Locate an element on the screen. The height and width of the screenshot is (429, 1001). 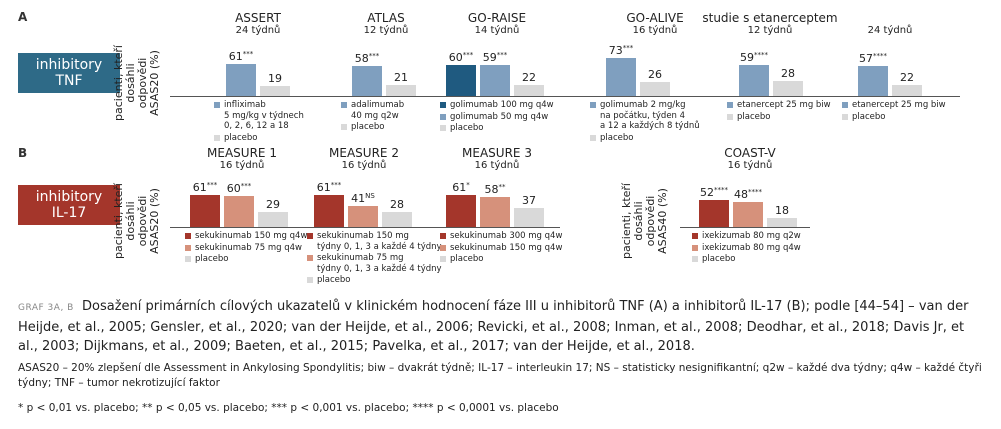
study-weeks-c1-g2: 16 týdnů is located at coordinates (497, 165).